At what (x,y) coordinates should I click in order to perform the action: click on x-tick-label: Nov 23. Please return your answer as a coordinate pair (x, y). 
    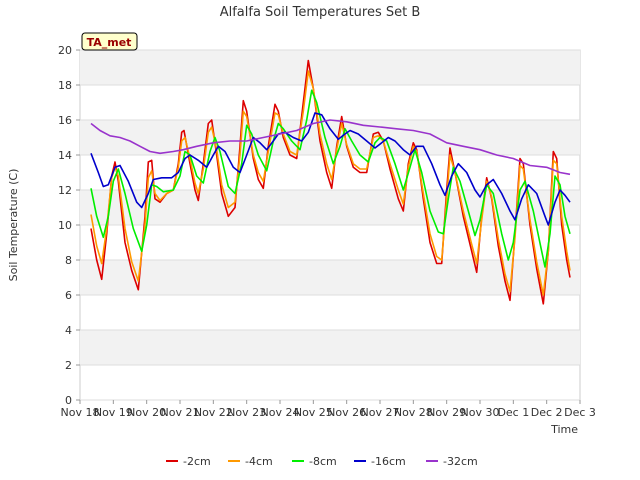
    Looking at the image, I should click on (246, 412).